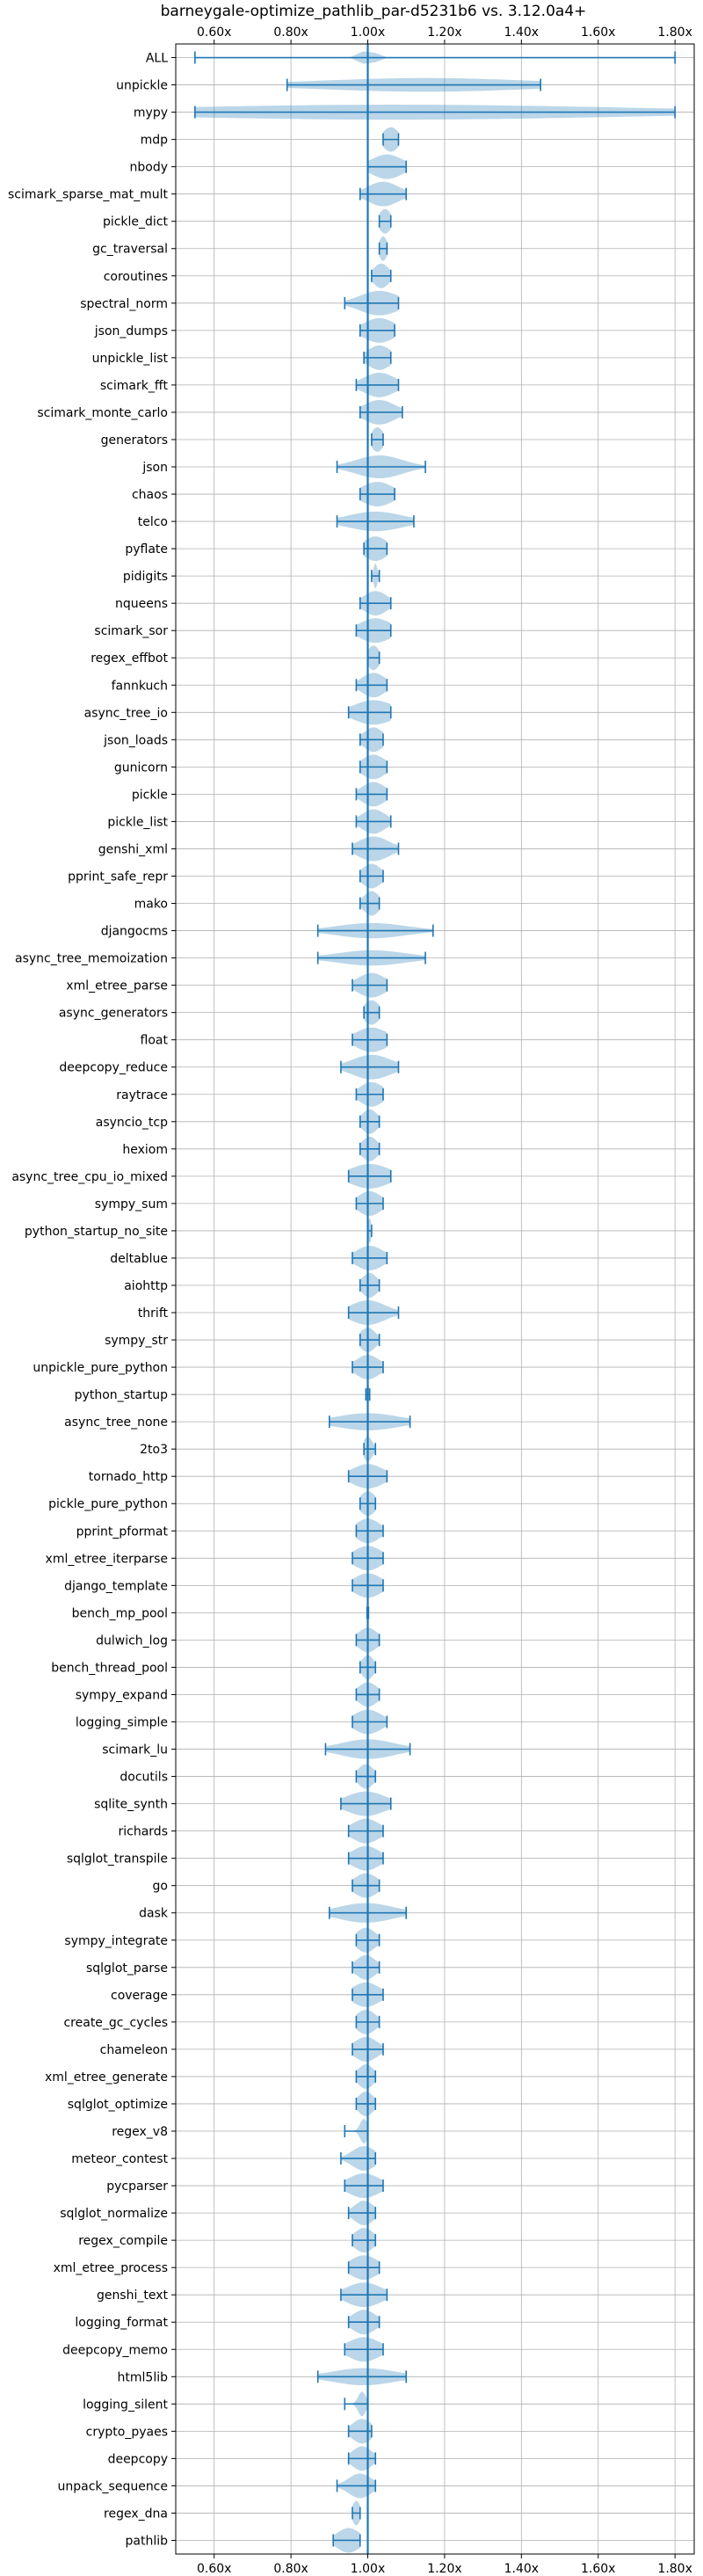 This screenshot has width=703, height=2576. Describe the element at coordinates (122, 1723) in the screenshot. I see `benchmark-label: logging_simple` at that location.